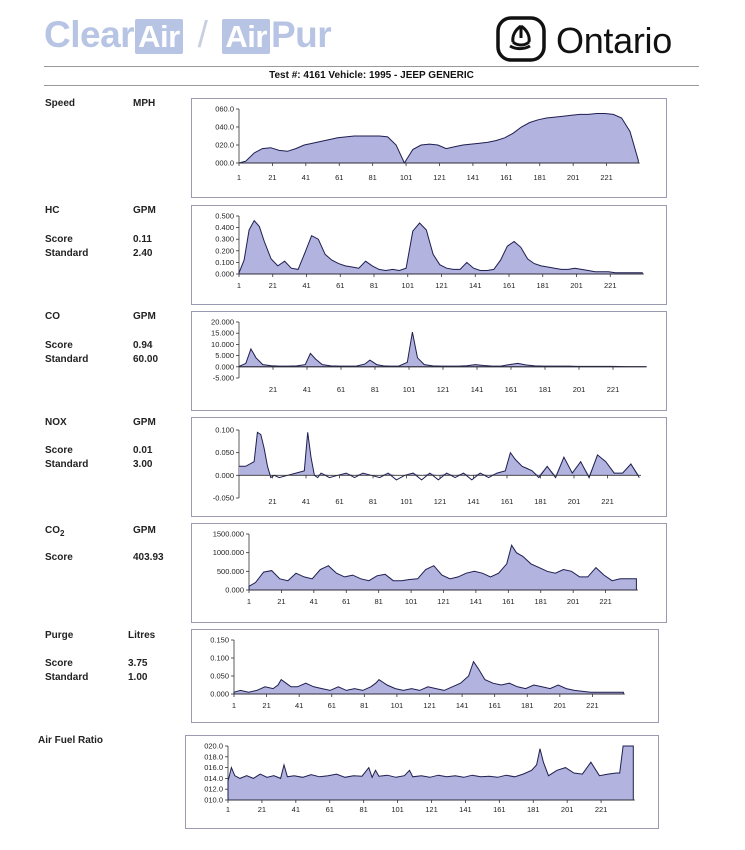 The height and width of the screenshot is (850, 745). Describe the element at coordinates (441, 285) in the screenshot. I see `hc-x-tick-label: 121` at that location.